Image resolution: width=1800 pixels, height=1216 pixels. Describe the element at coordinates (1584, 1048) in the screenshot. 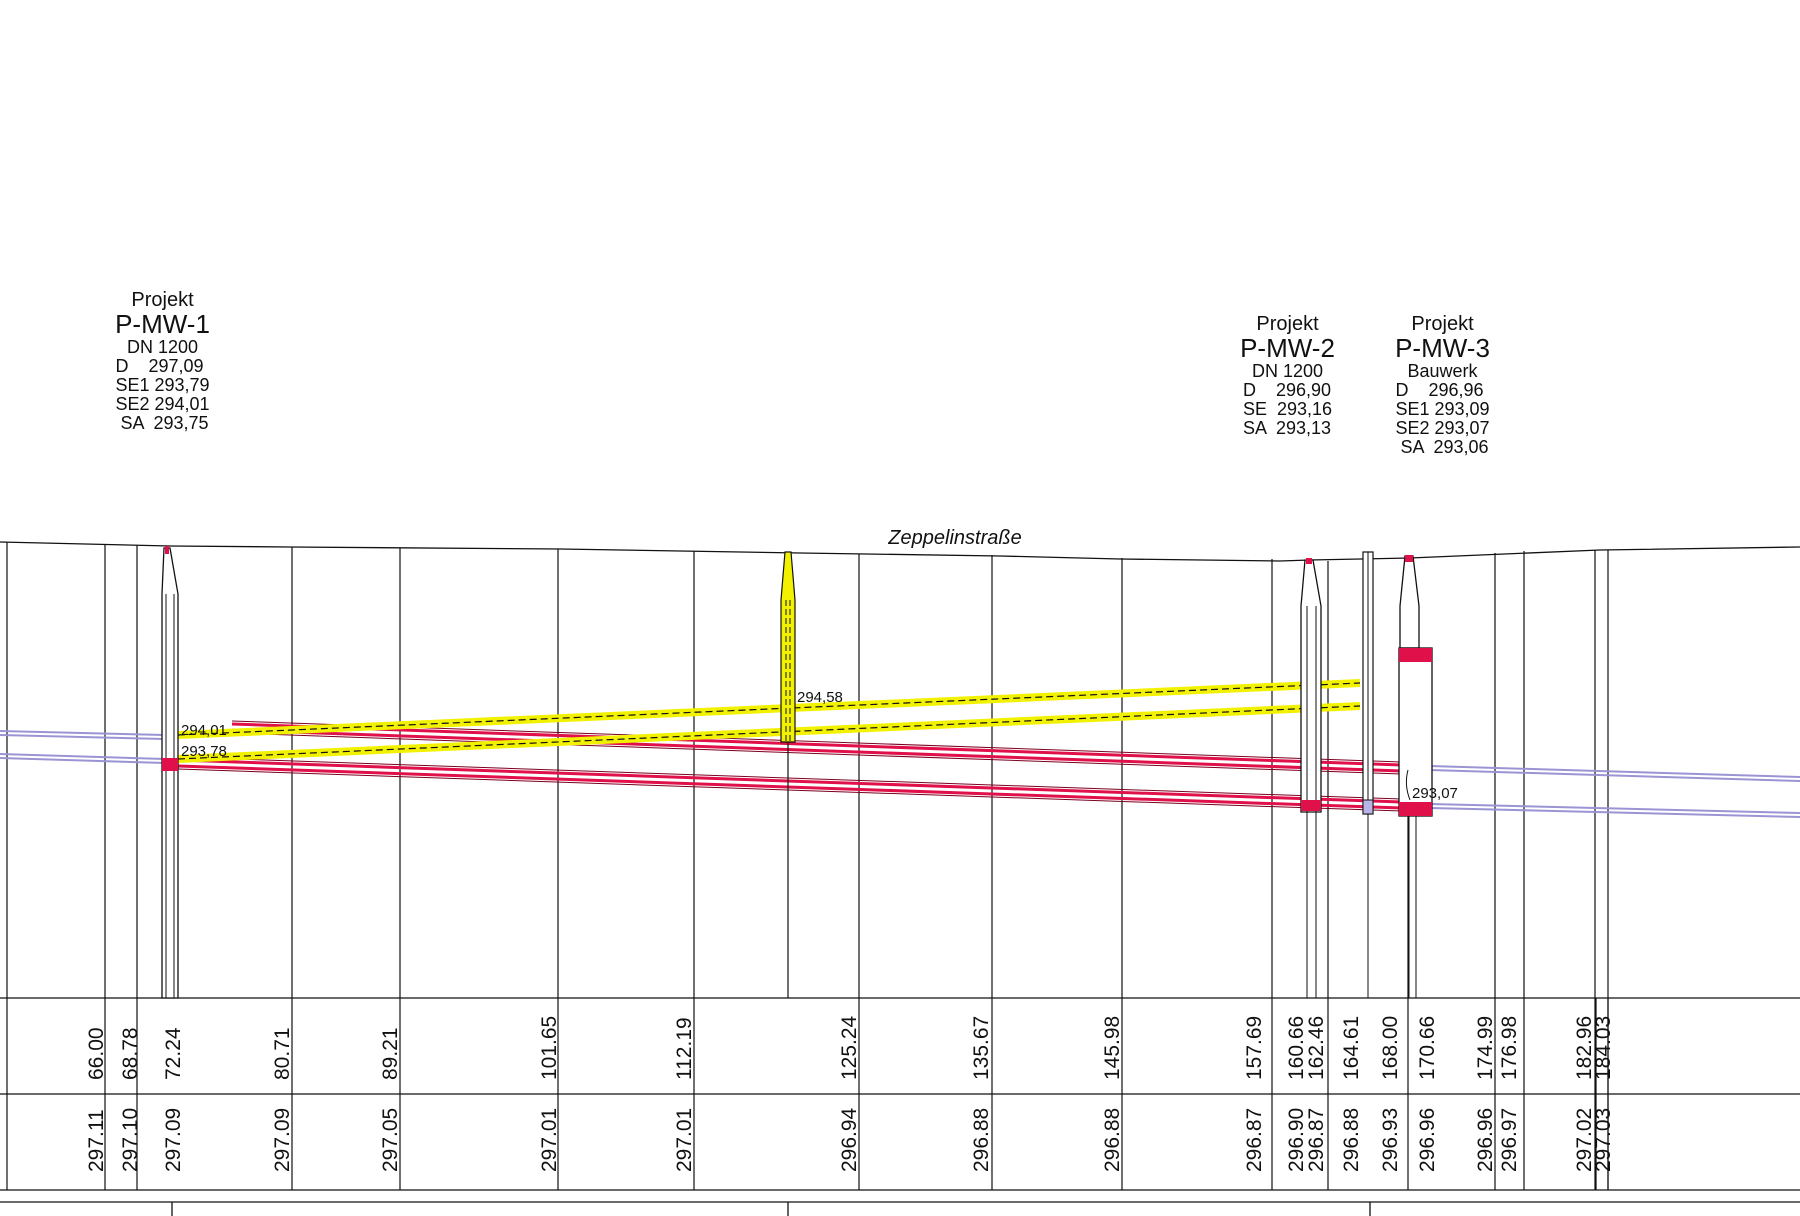

I see `station-value: 182.96` at that location.